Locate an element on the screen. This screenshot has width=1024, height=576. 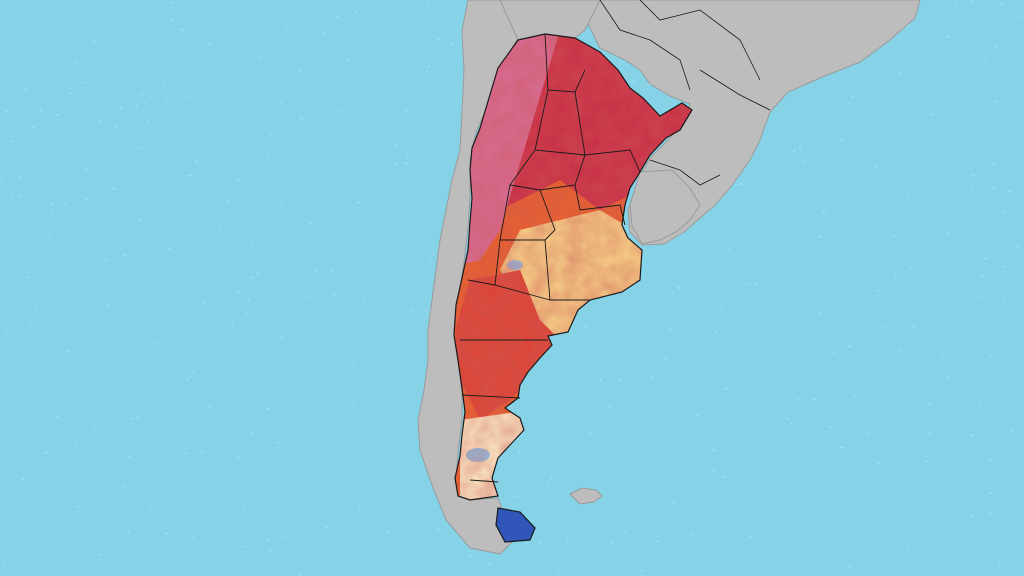
province-borders is located at coordinates (550, 258).